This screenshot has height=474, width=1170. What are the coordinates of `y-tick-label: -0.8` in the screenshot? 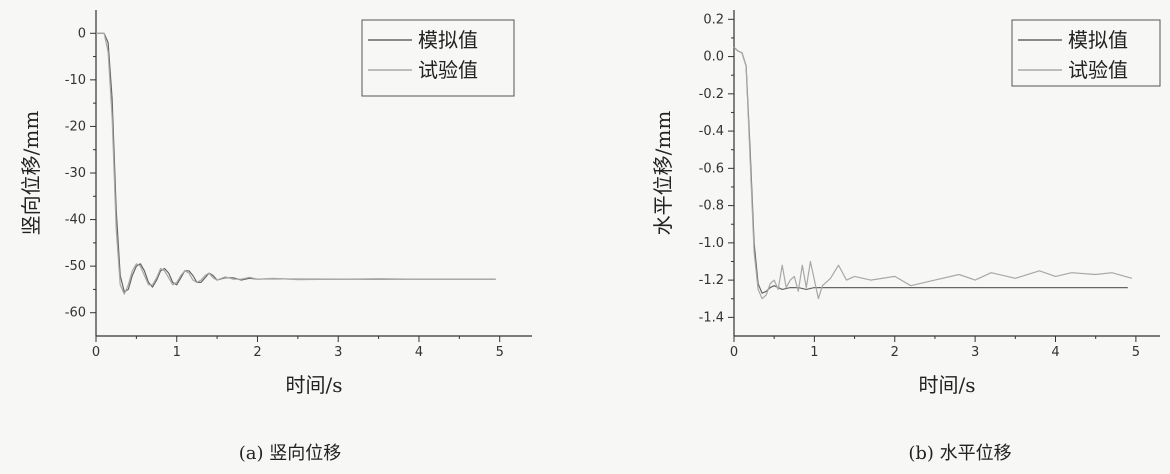 It's located at (711, 206).